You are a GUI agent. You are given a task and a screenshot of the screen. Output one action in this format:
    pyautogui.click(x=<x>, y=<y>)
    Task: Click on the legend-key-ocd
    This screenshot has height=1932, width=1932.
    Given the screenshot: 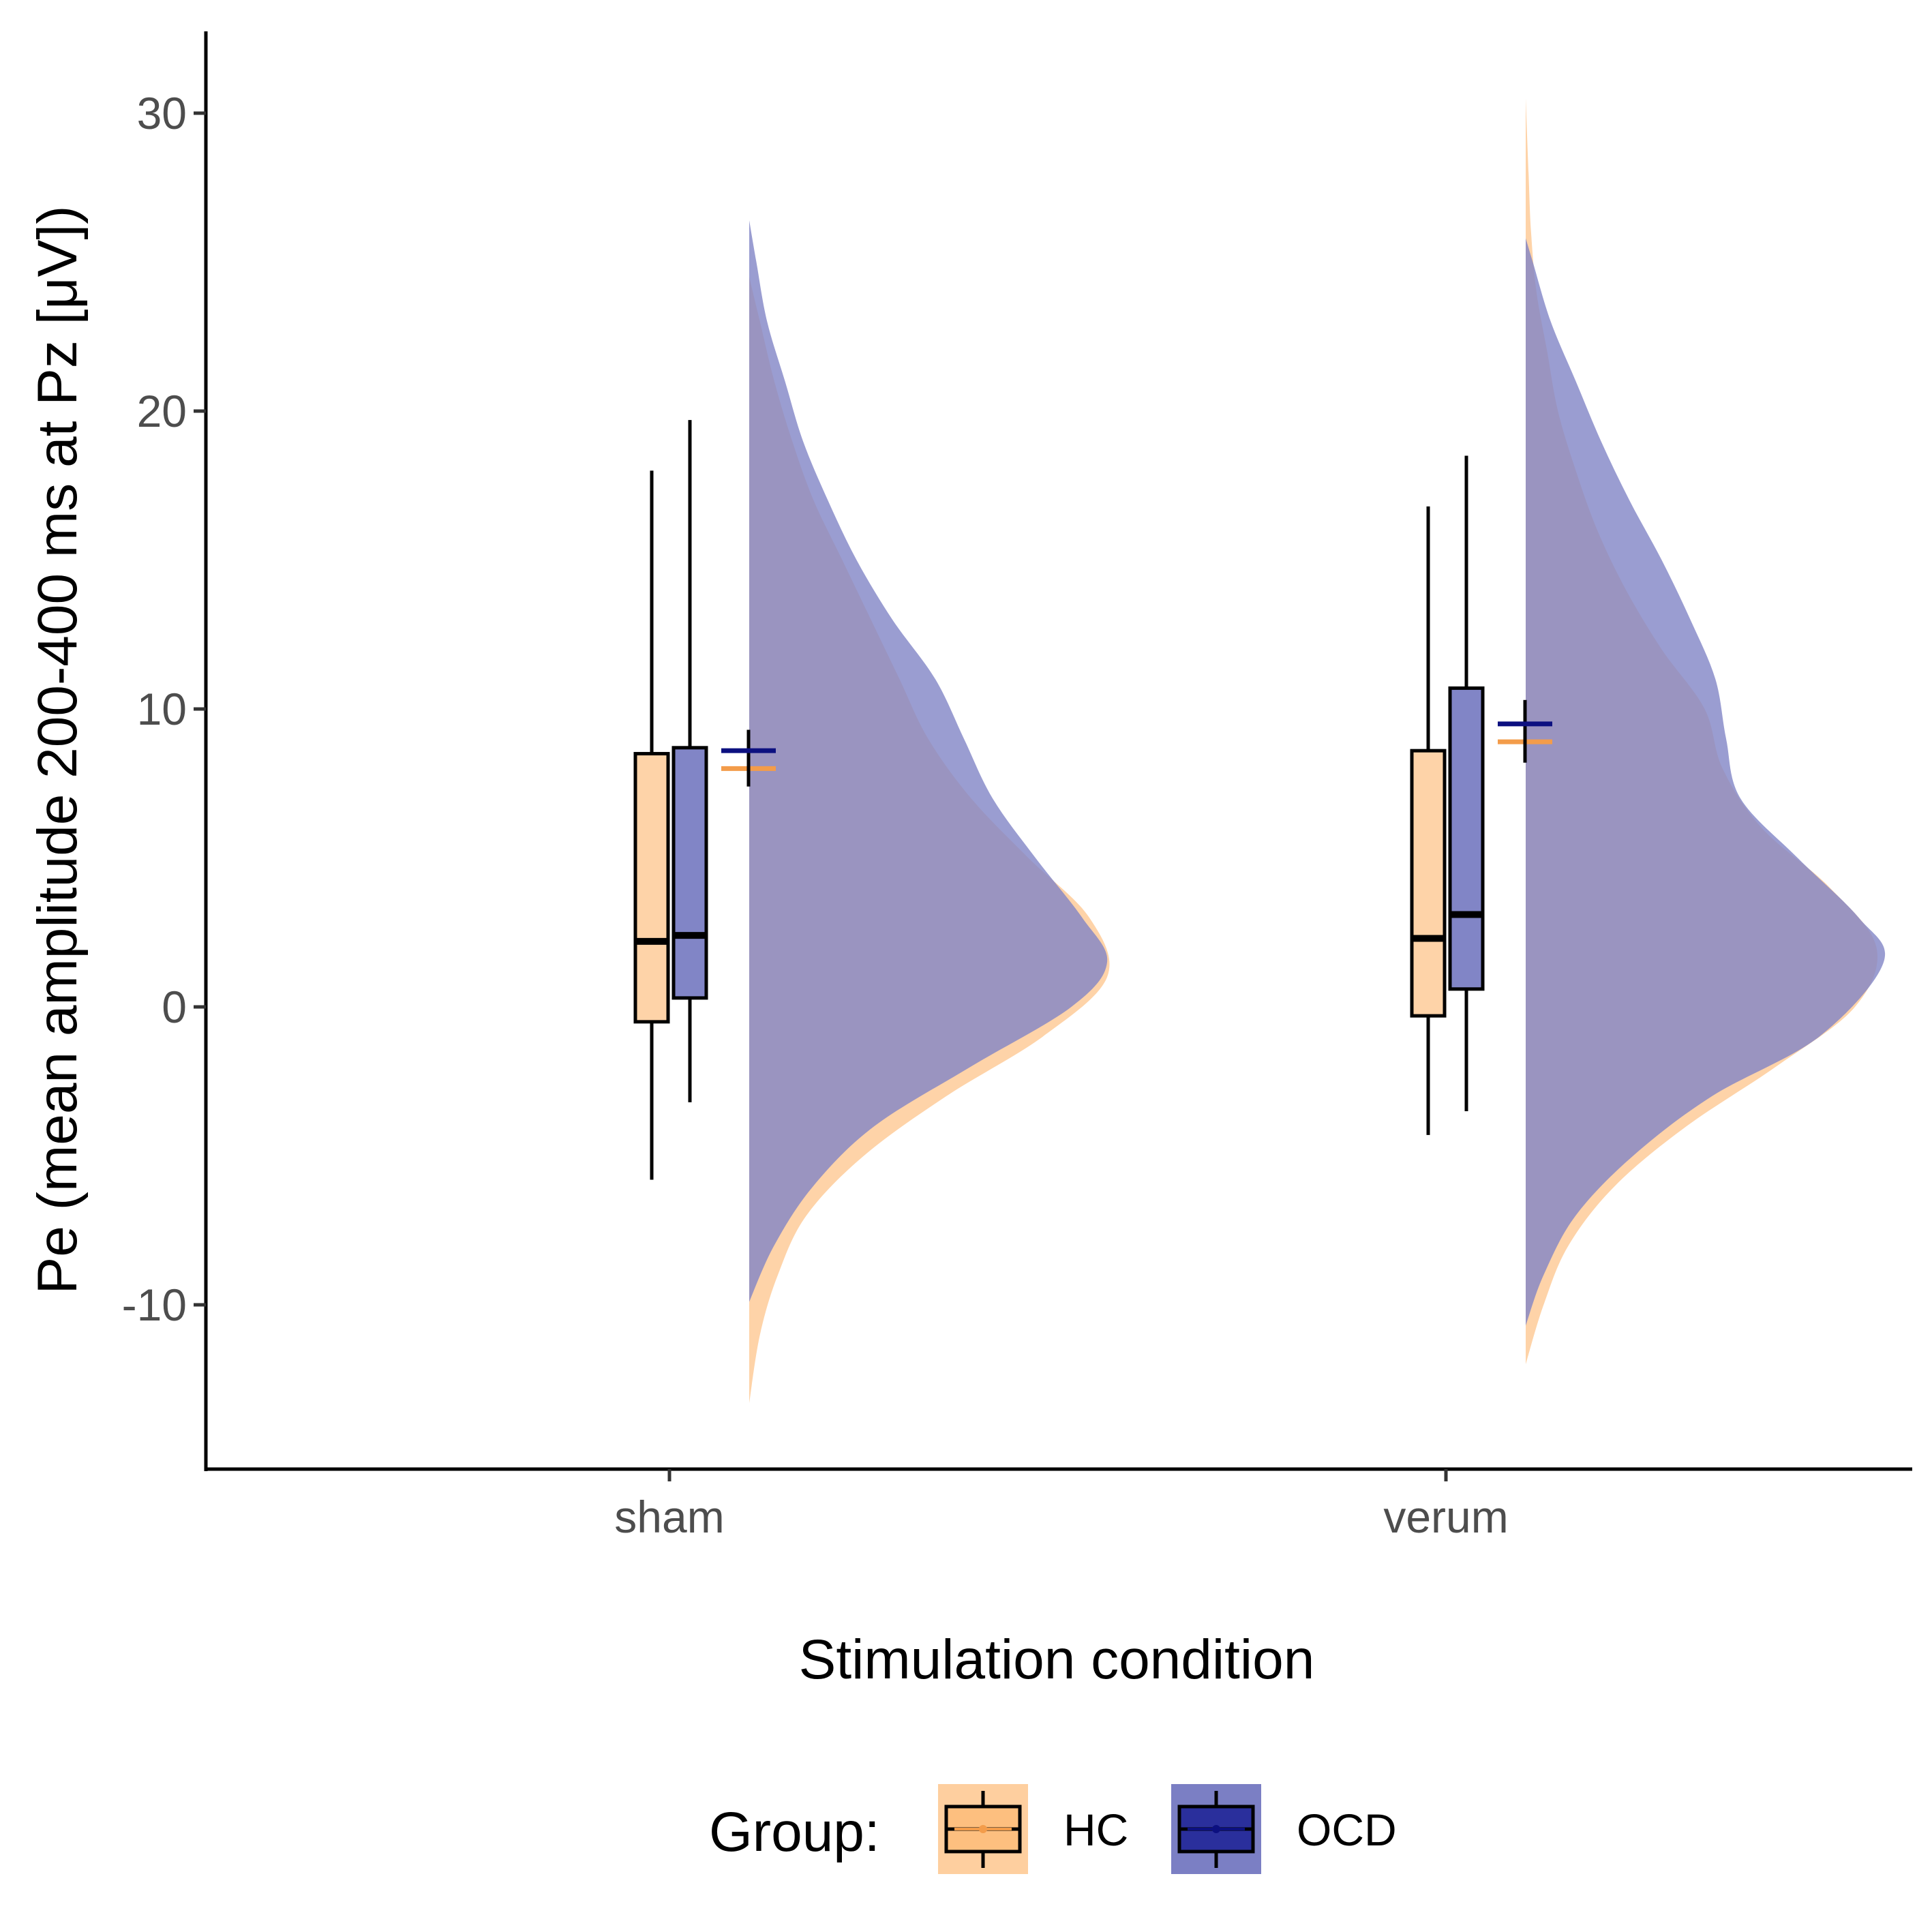 What is the action you would take?
    pyautogui.click(x=1216, y=1829)
    